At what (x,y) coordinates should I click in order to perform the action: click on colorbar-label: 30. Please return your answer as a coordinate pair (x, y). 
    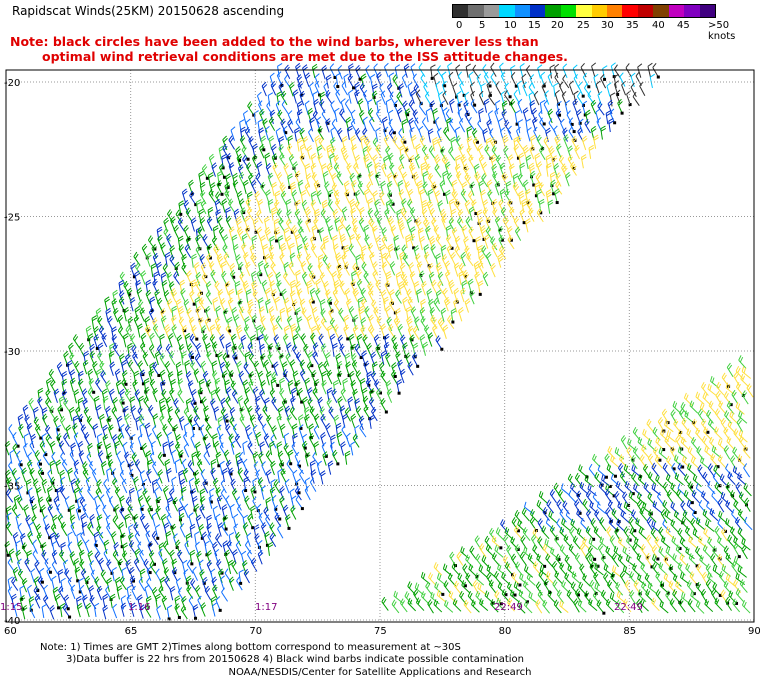
    Looking at the image, I should click on (607, 25).